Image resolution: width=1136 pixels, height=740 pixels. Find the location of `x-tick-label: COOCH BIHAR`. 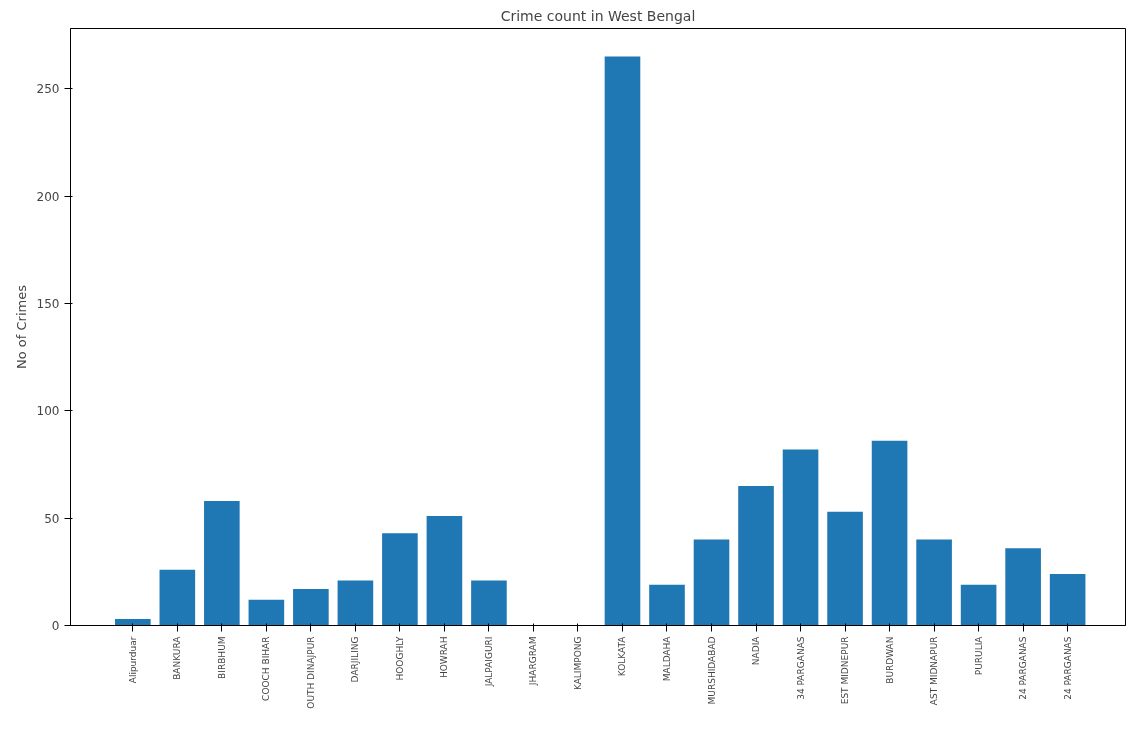

x-tick-label: COOCH BIHAR is located at coordinates (266, 668).